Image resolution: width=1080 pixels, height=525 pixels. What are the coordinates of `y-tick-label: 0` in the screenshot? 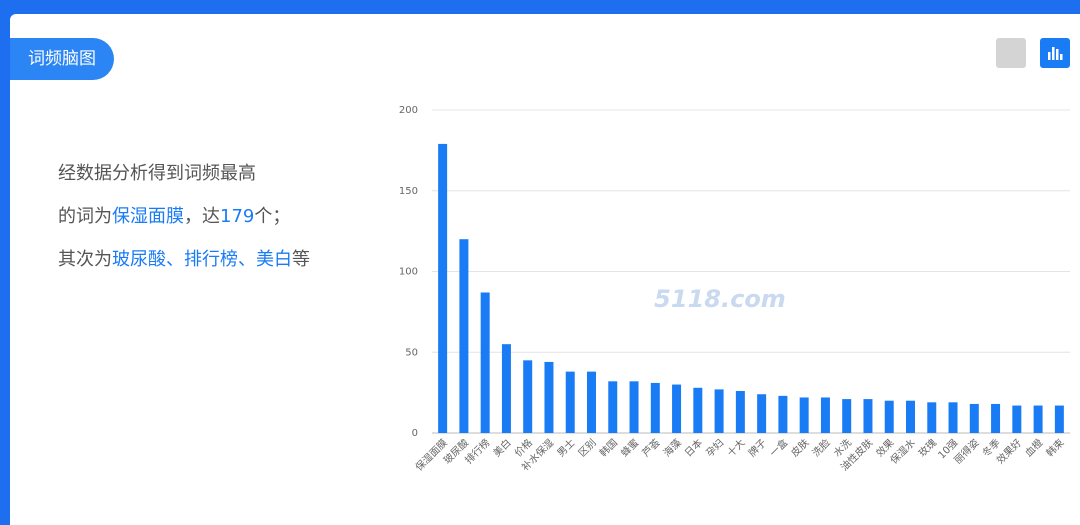 It's located at (415, 433).